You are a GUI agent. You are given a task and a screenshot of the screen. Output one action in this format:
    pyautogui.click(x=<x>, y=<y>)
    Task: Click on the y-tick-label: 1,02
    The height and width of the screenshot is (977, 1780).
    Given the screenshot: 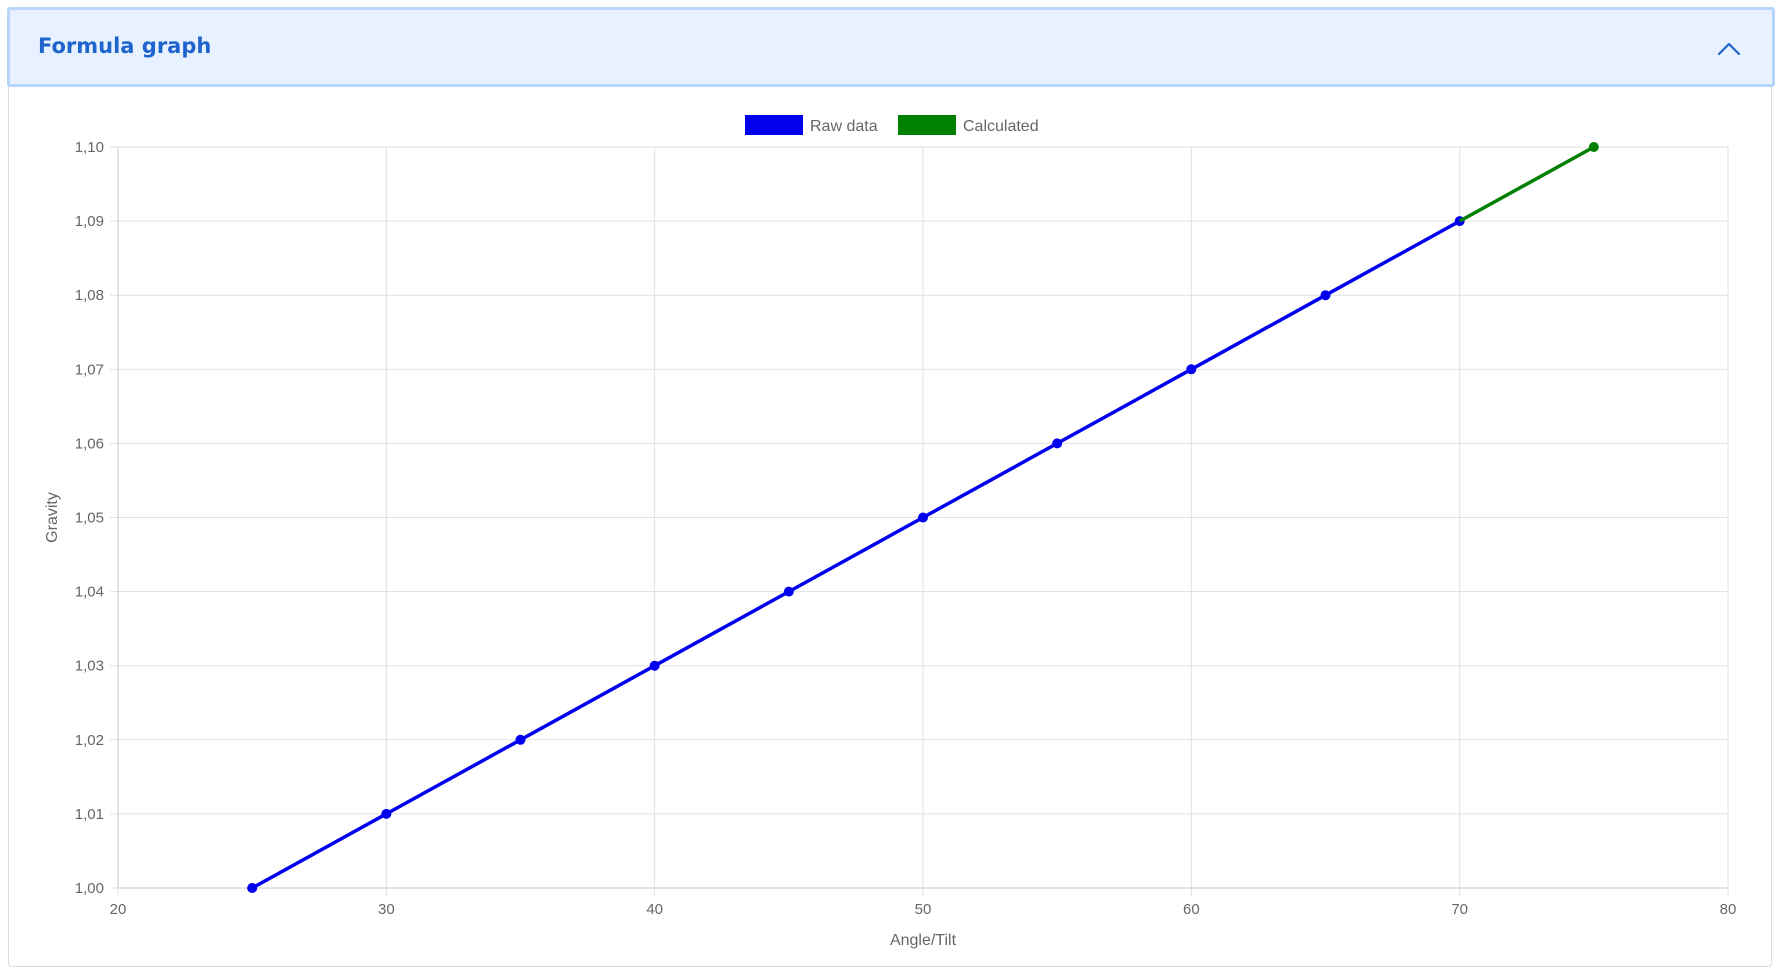 What is the action you would take?
    pyautogui.click(x=89, y=740)
    